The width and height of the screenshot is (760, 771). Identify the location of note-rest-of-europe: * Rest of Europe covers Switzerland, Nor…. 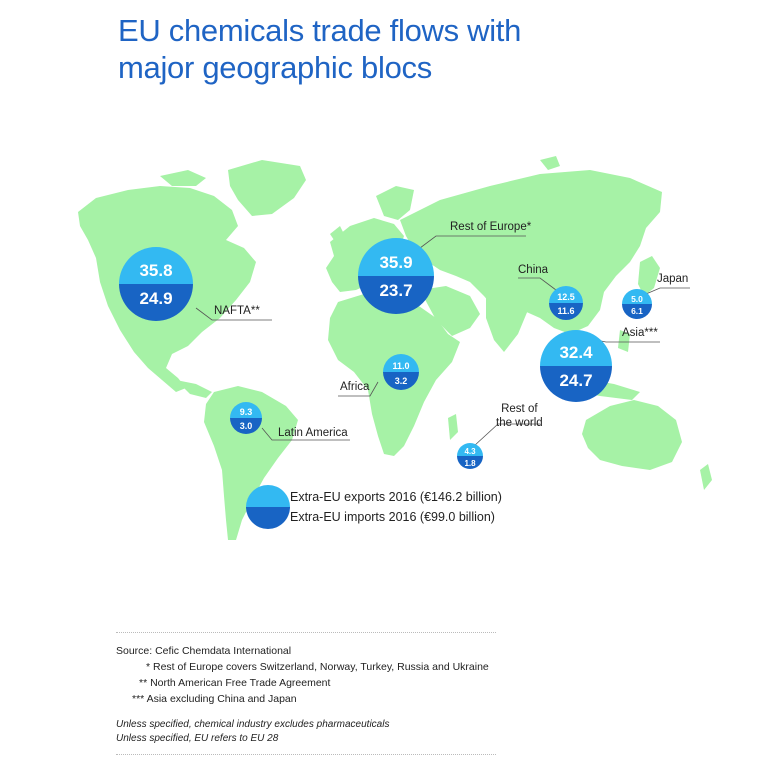
(317, 667).